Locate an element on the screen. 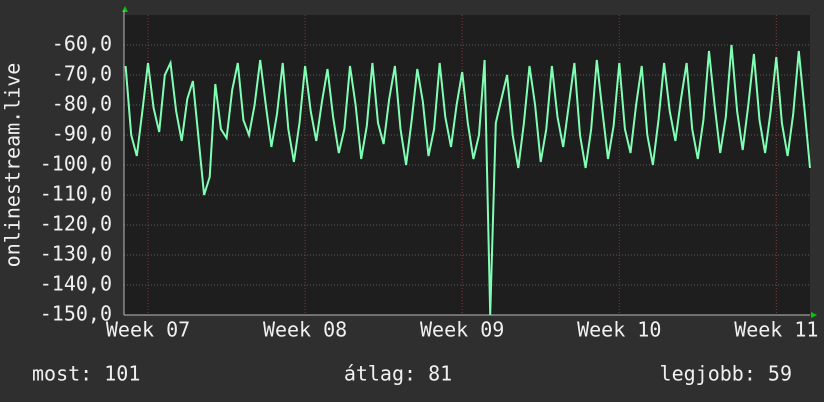 This screenshot has height=402, width=824. footer-current: most: 101 is located at coordinates (86, 374).